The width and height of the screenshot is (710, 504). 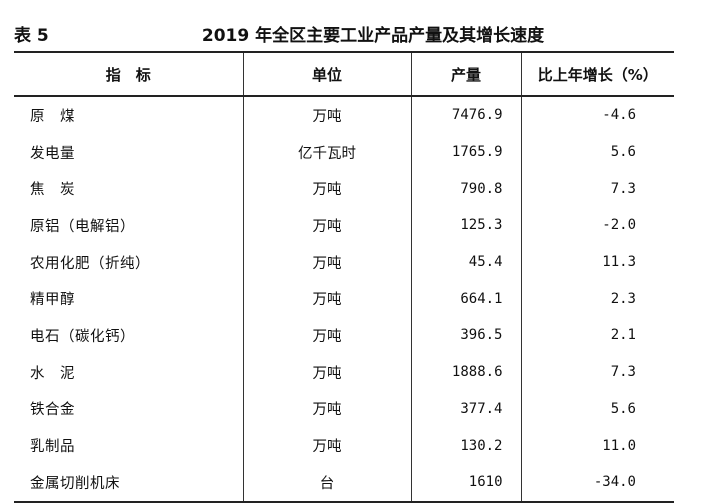 What do you see at coordinates (597, 262) in the screenshot?
I see `growth-cell: 11.3` at bounding box center [597, 262].